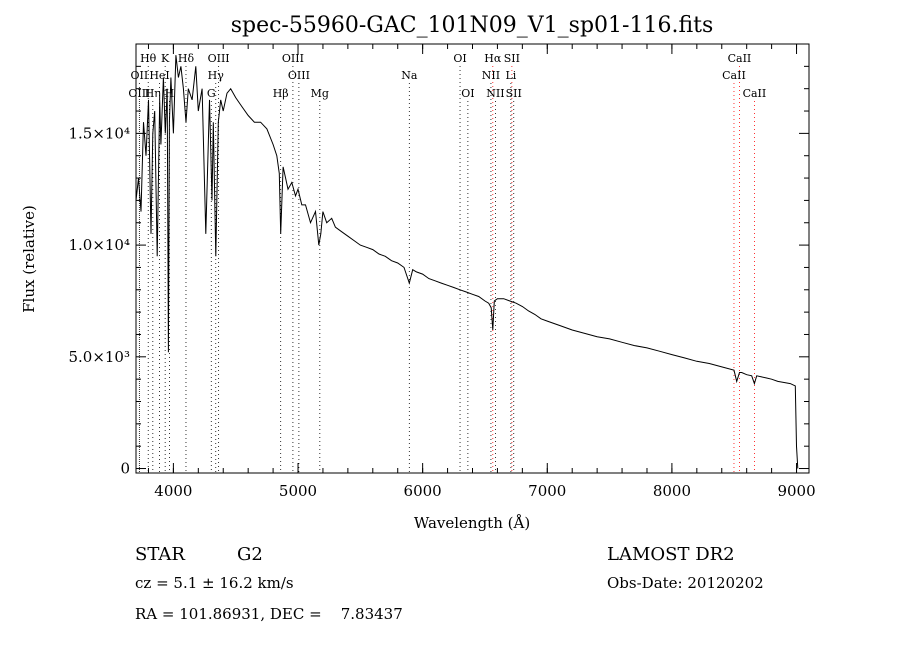  Describe the element at coordinates (140, 75) in the screenshot. I see `line-label: OII` at that location.